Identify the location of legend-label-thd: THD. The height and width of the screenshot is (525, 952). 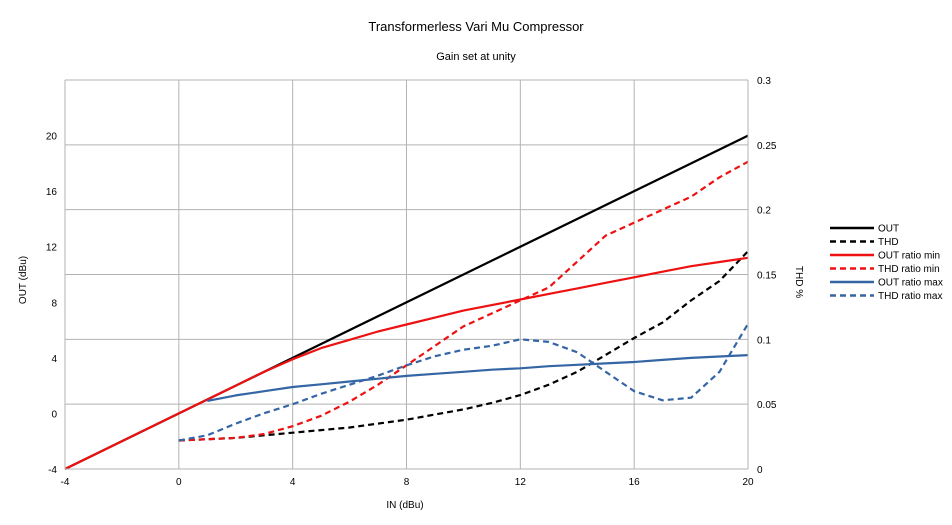
(888, 242).